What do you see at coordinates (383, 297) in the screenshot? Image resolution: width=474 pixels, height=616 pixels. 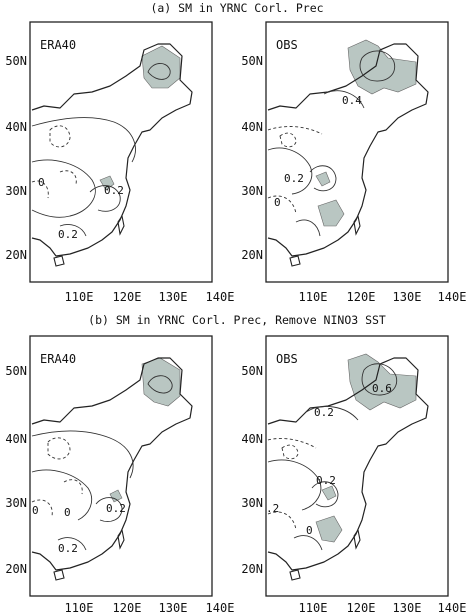 I see `x-ticks-row-a-right: 110E 120E 130E 140E` at bounding box center [383, 297].